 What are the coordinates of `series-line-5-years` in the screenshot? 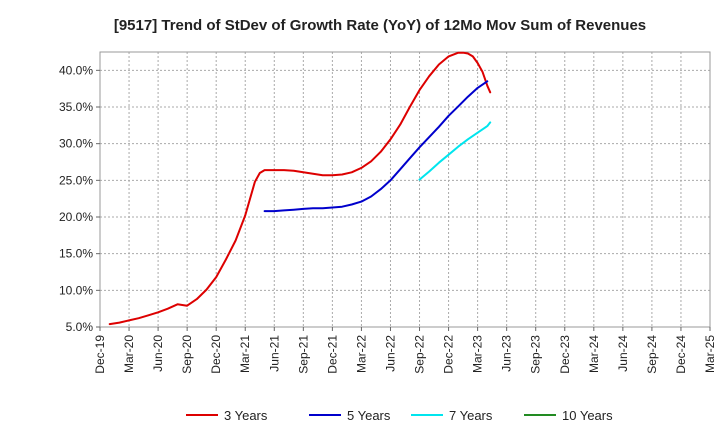 It's located at (376, 146).